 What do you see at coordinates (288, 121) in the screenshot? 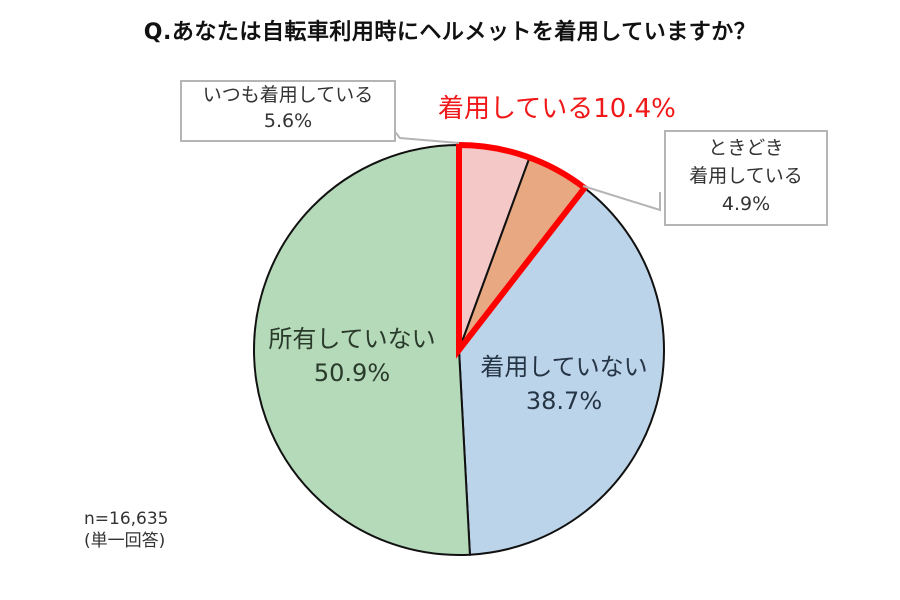
I see `callout-always-value: 5.6%` at bounding box center [288, 121].